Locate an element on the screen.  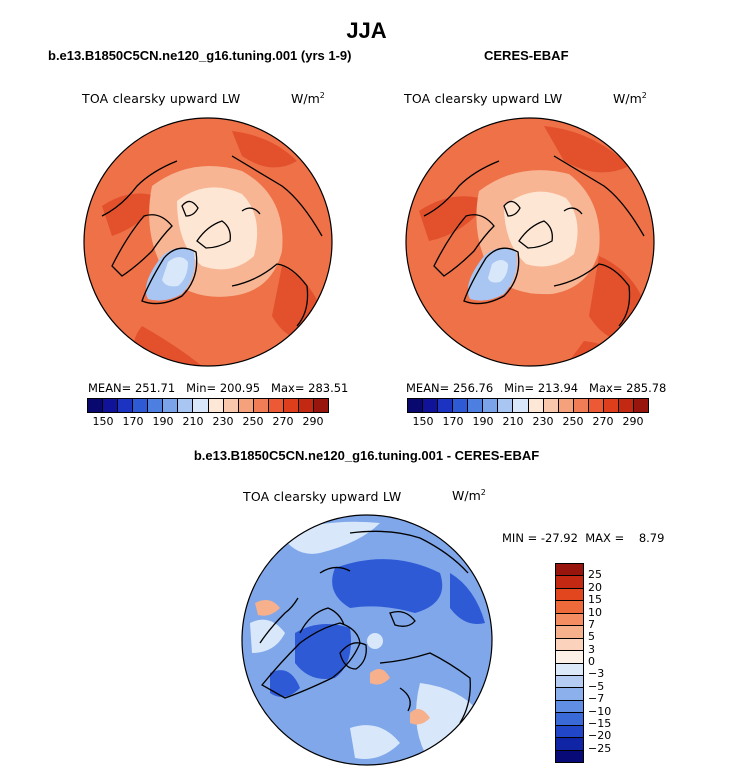
colorbar-tick-label: 0 is located at coordinates (591, 661).